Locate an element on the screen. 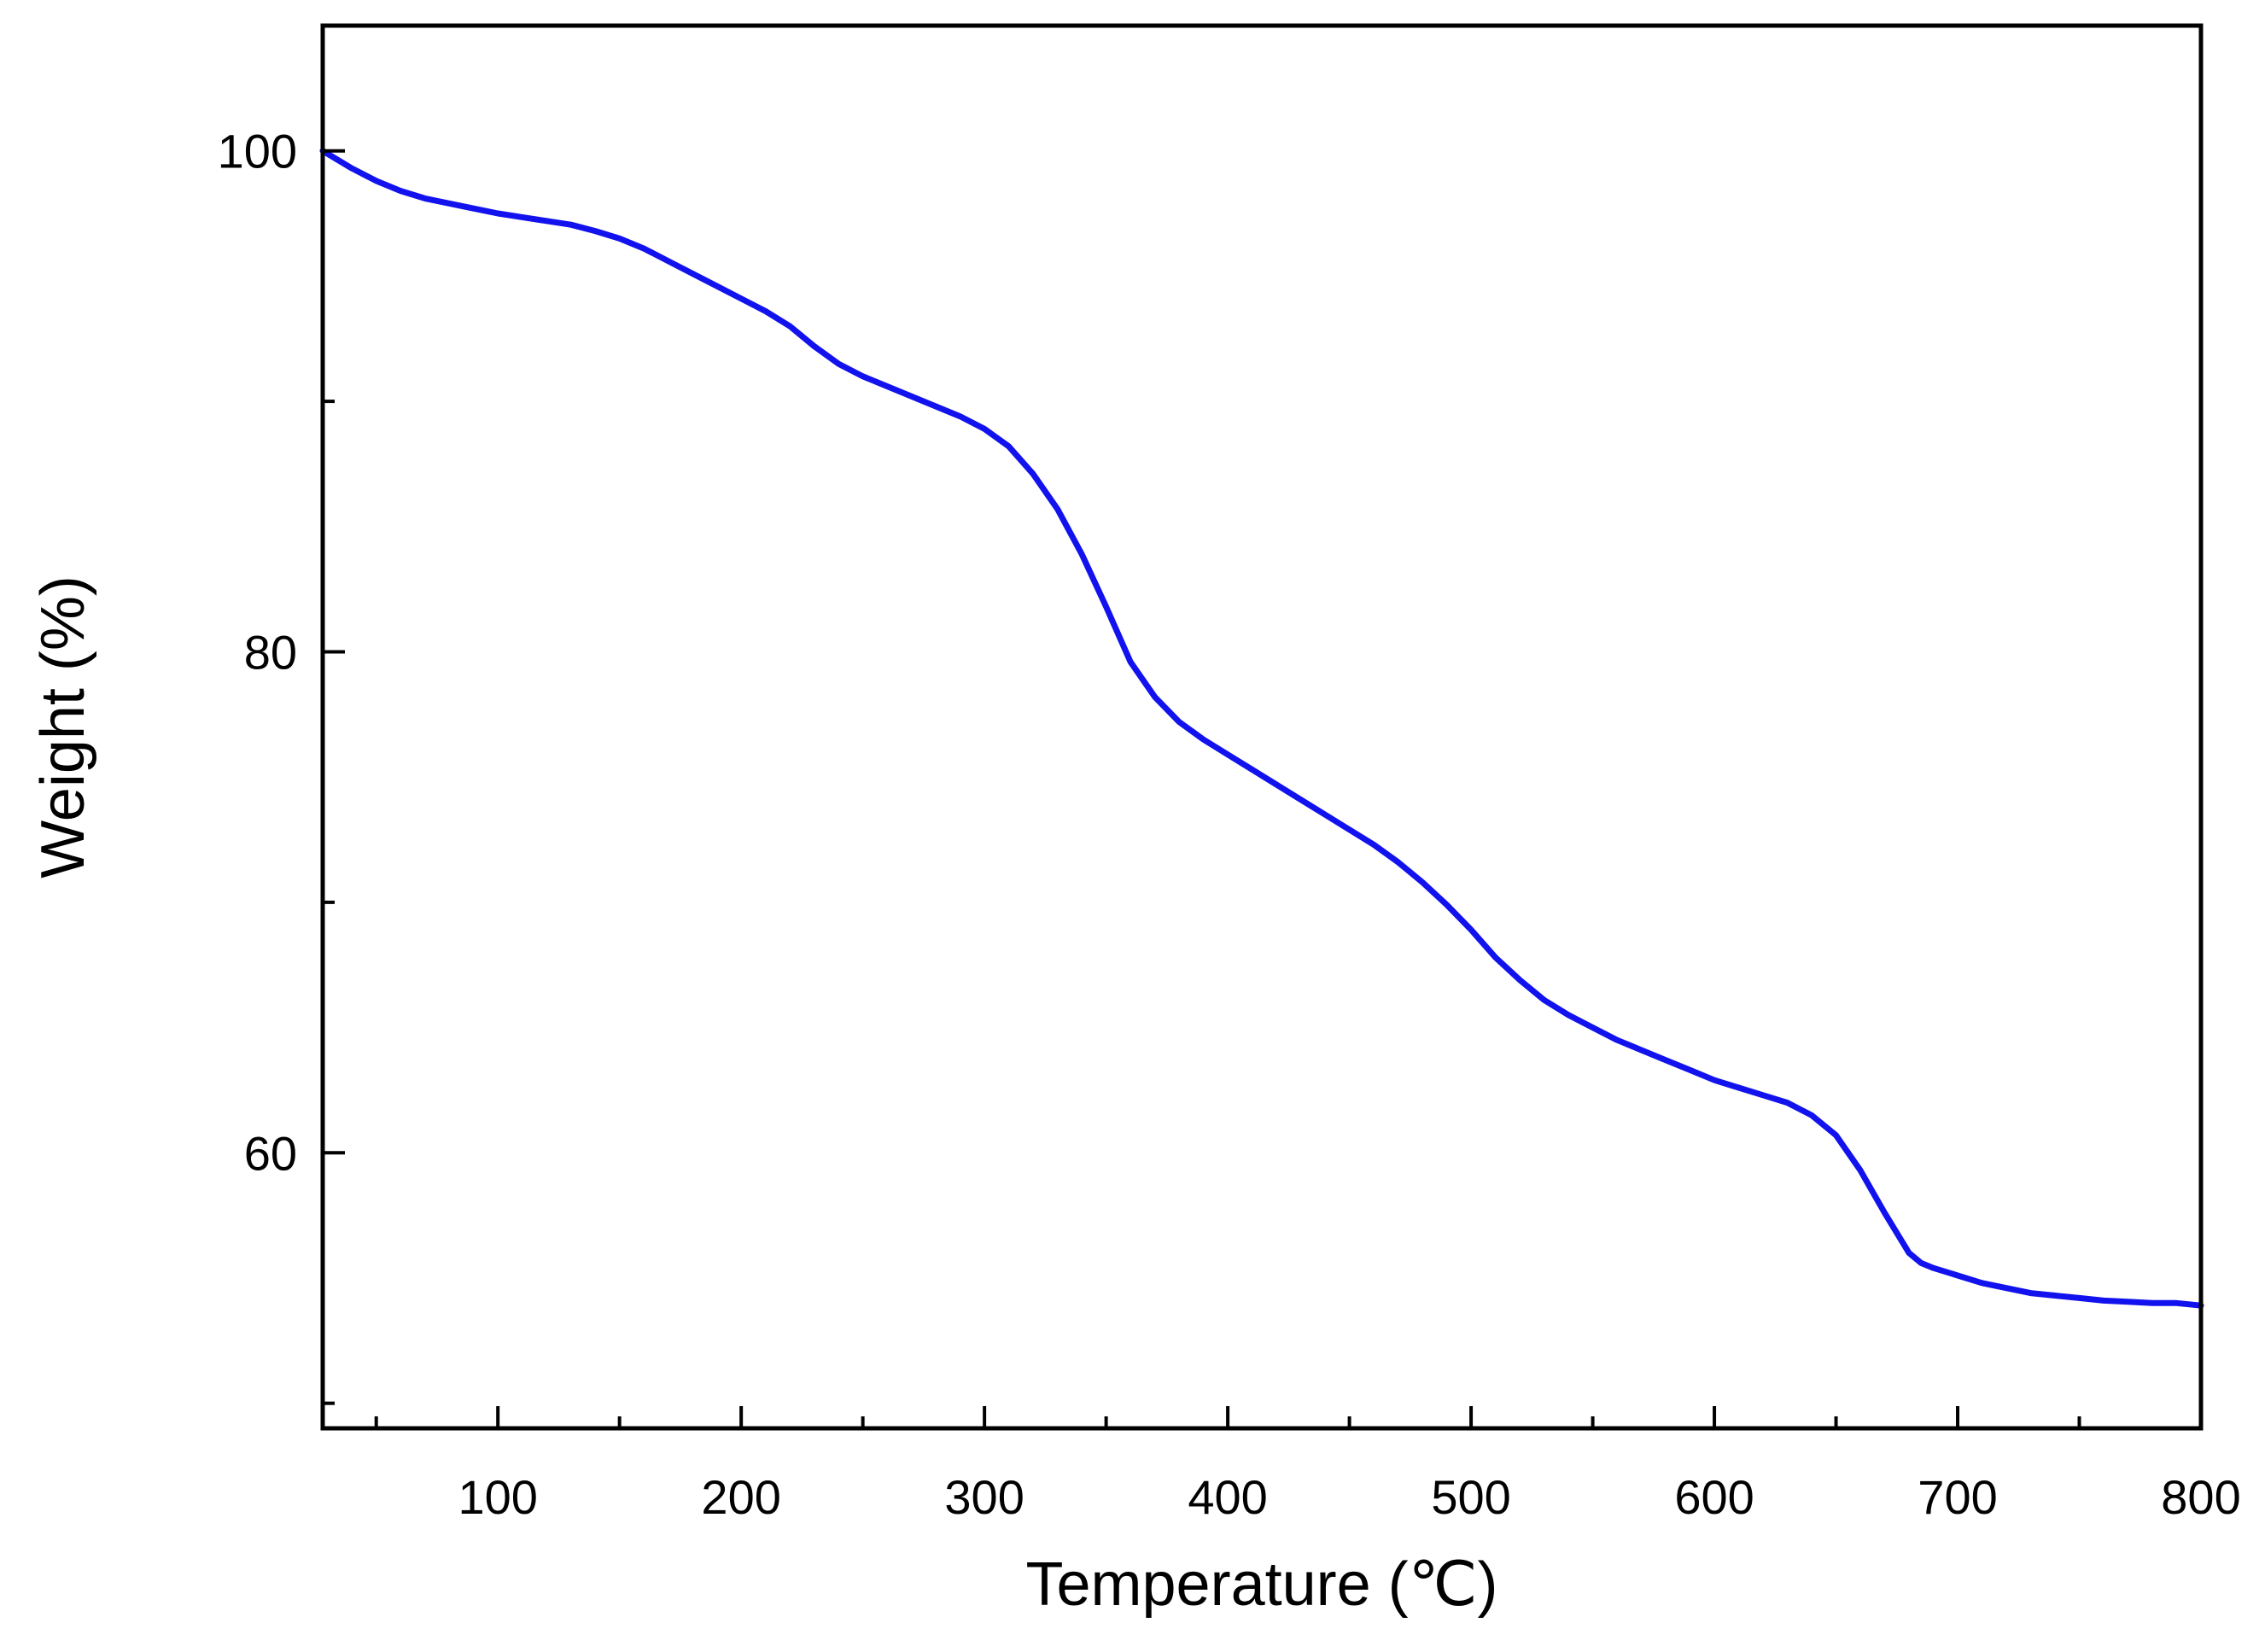 The width and height of the screenshot is (2265, 1652). x-tick-label: 400 is located at coordinates (1227, 1497).